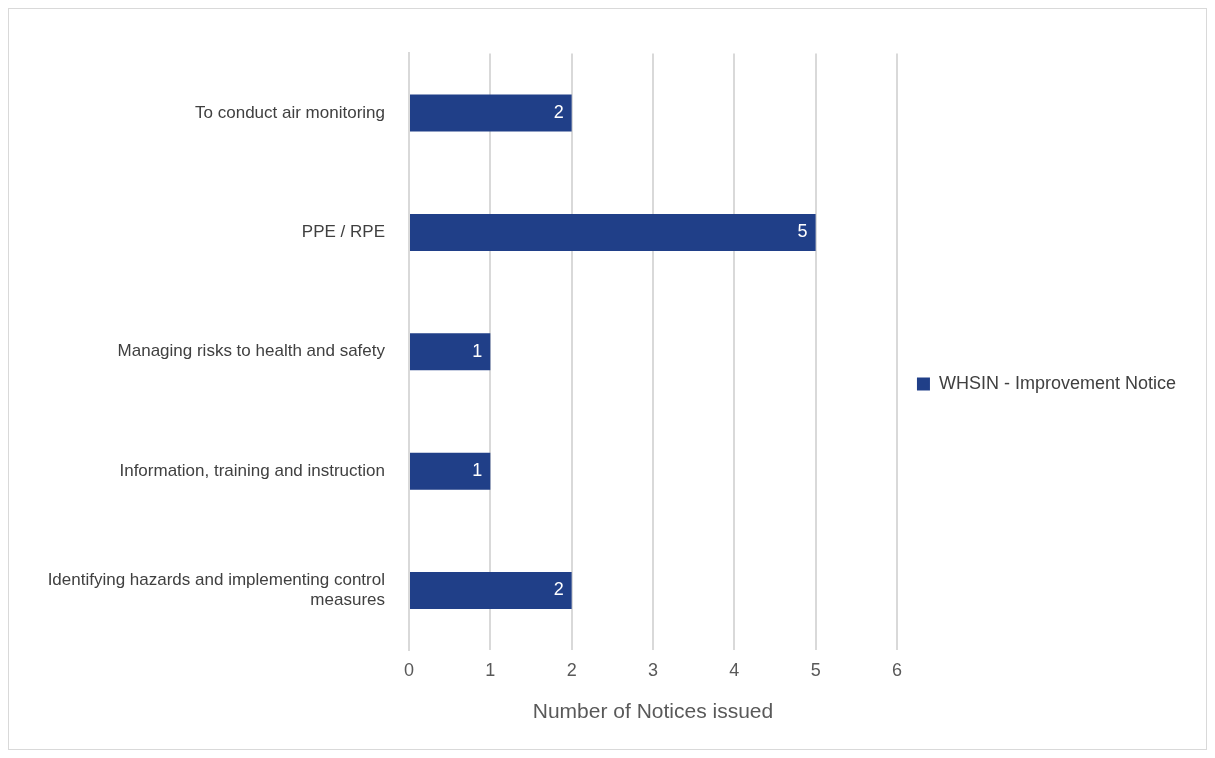 Image resolution: width=1215 pixels, height=758 pixels. What do you see at coordinates (653, 711) in the screenshot?
I see `x-axis-title: Number of Notices issued` at bounding box center [653, 711].